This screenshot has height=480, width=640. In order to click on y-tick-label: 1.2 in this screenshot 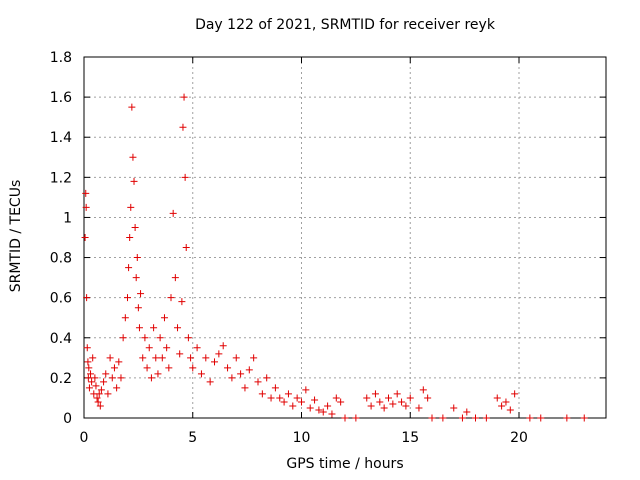, I will do `click(61, 178)`.